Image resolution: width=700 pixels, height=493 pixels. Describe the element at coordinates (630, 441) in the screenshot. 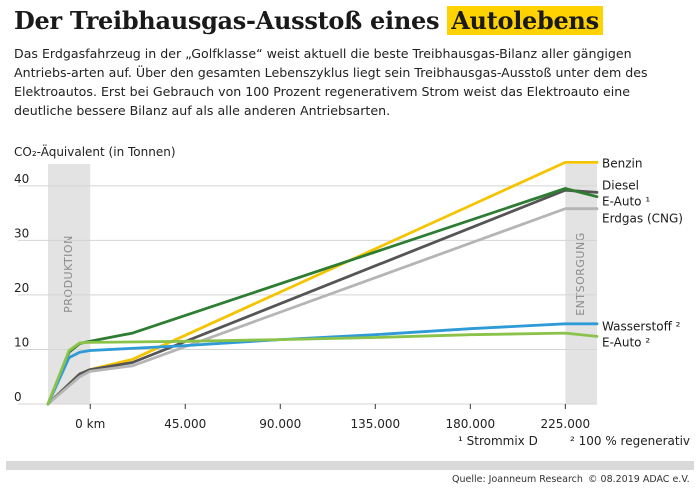

I see `footnote-1: ² 100 % regenerativ` at that location.